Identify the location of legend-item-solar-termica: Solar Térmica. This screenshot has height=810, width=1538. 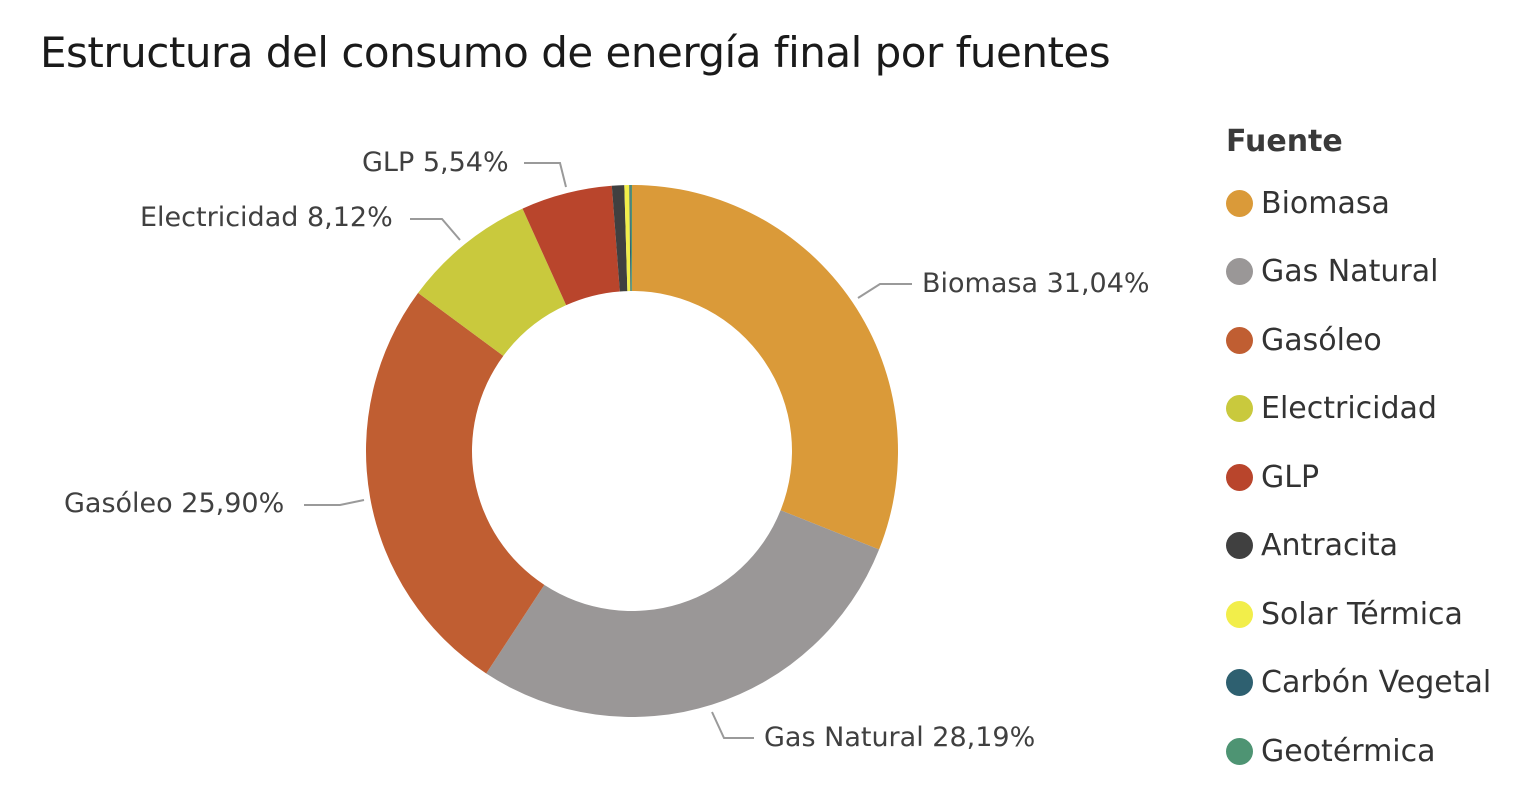
(1358, 614).